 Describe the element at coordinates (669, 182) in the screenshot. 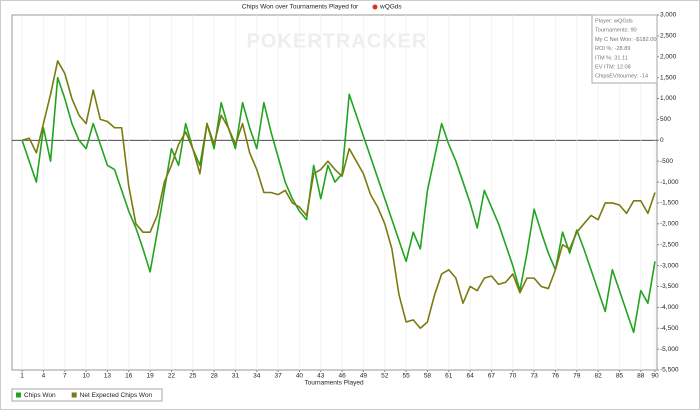

I see `y-tick-label: -1,000` at that location.